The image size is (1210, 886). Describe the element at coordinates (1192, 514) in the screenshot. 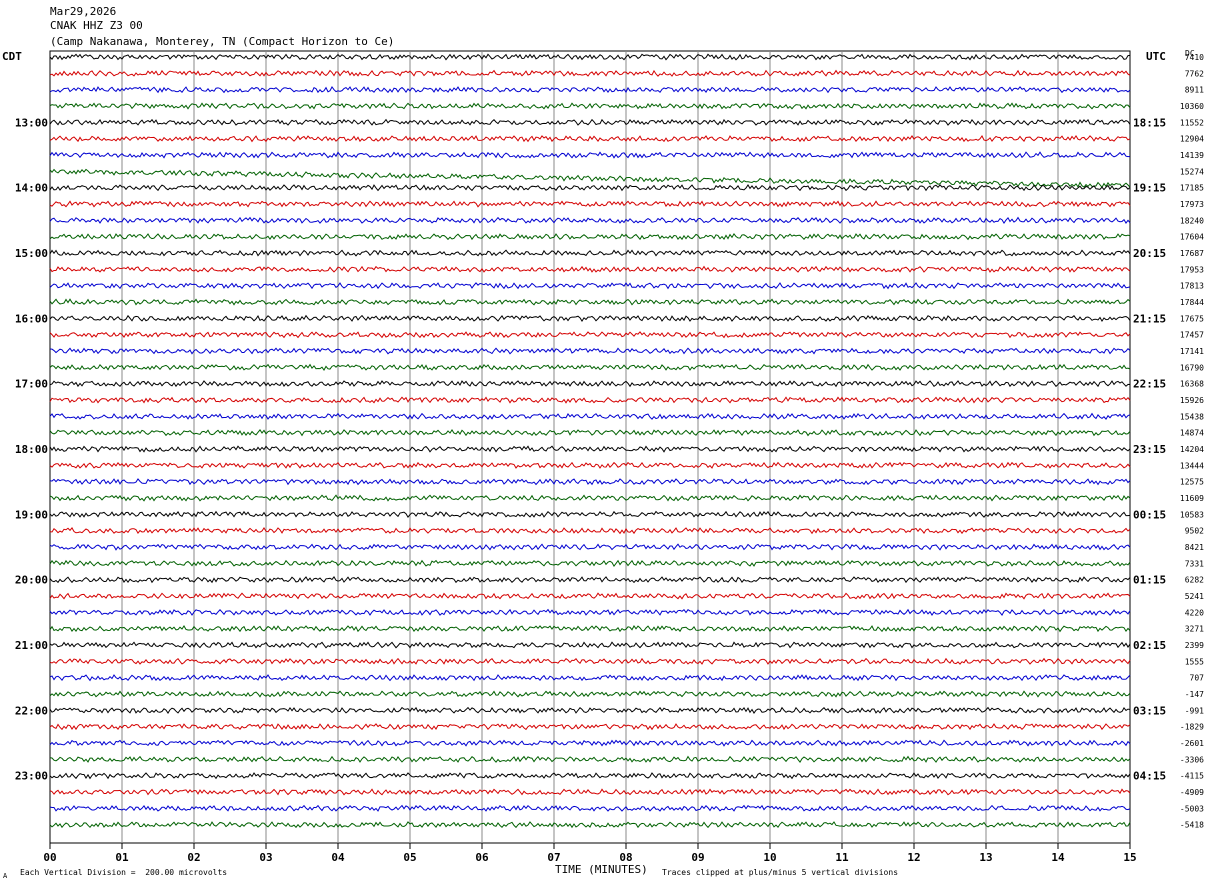

I see `dc-offset-label: 10583` at that location.